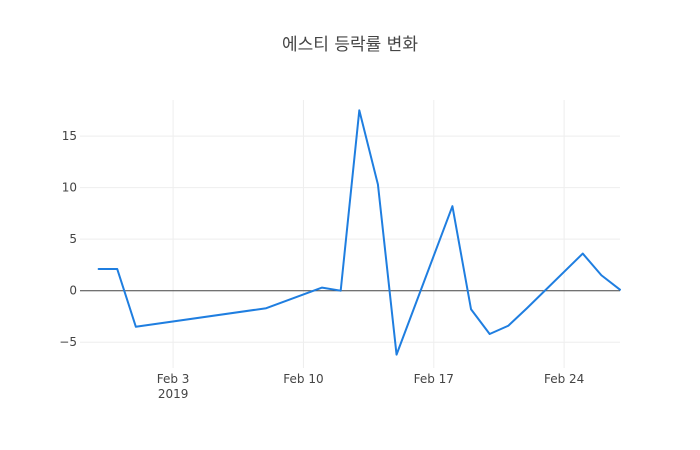  I want to click on x-tick-year-label: 2019, so click(173, 394).